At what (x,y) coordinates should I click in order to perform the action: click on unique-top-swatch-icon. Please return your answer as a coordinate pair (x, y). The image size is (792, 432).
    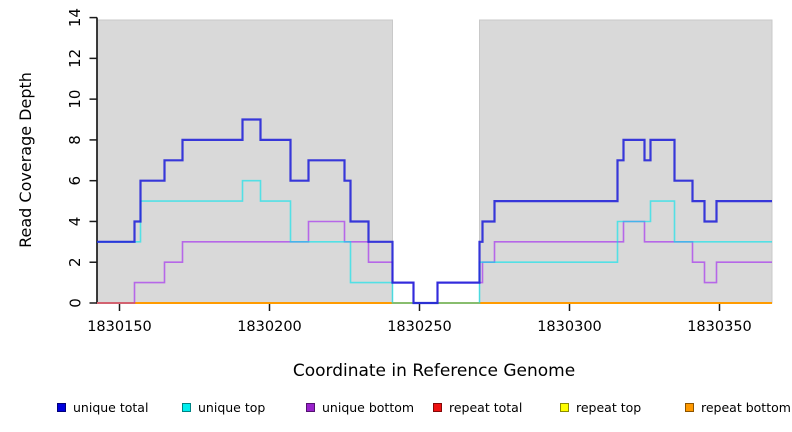
    Looking at the image, I should click on (186, 407).